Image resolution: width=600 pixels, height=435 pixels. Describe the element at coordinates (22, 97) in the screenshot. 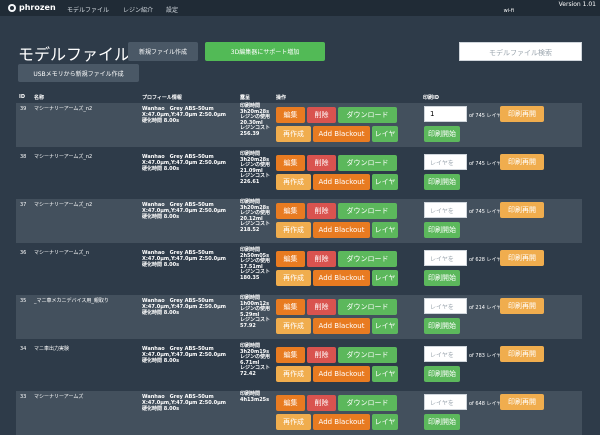

I see `header-id: ID` at that location.